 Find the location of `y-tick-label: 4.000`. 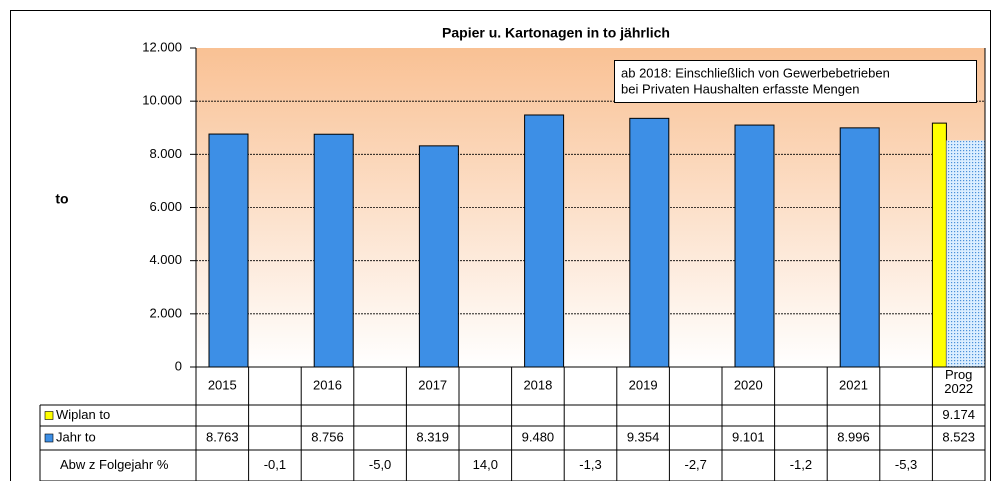

y-tick-label: 4.000 is located at coordinates (165, 259).